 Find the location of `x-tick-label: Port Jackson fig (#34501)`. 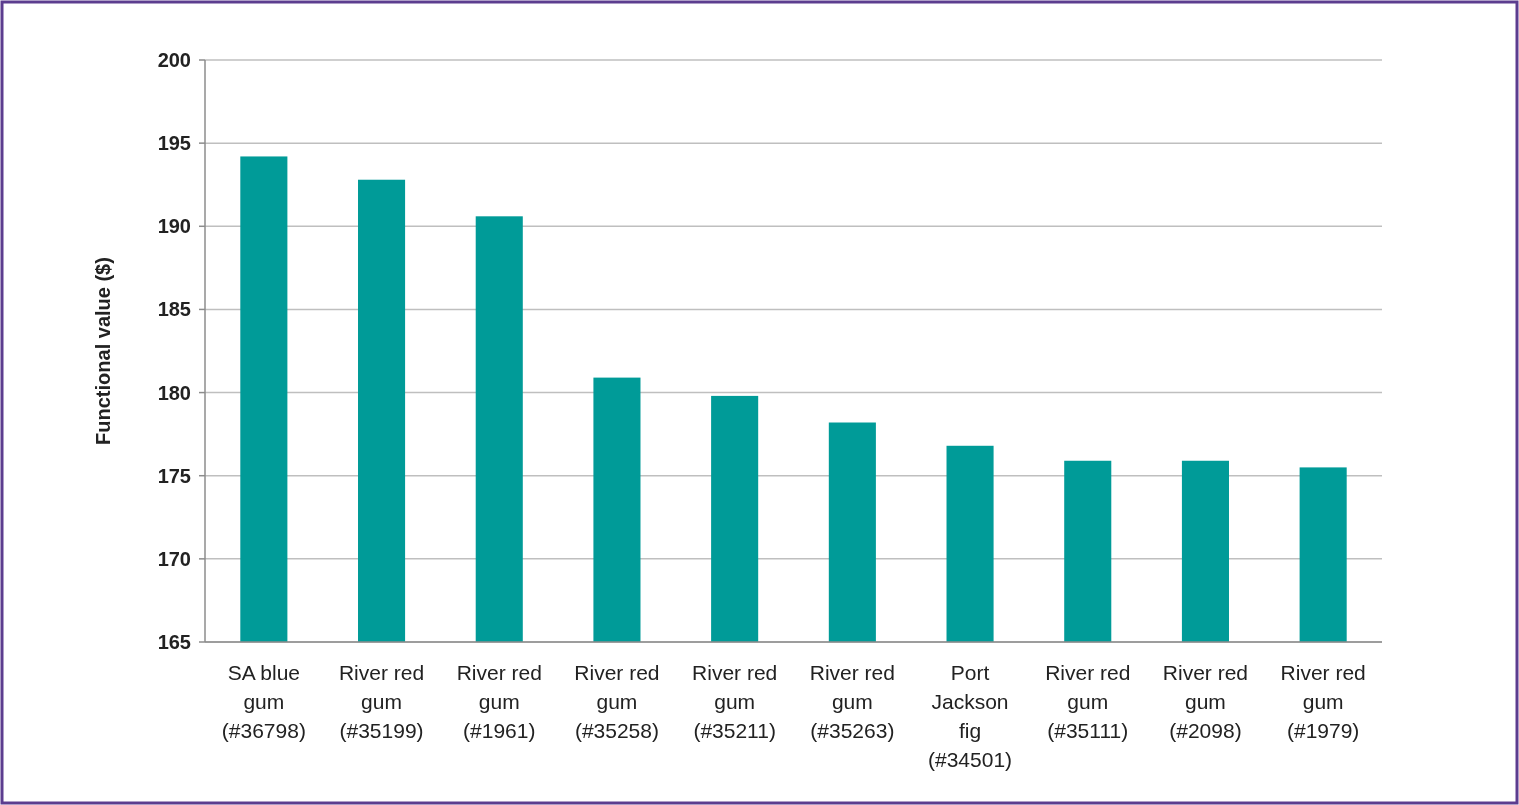

x-tick-label: Port Jackson fig (#34501) is located at coordinates (970, 716).